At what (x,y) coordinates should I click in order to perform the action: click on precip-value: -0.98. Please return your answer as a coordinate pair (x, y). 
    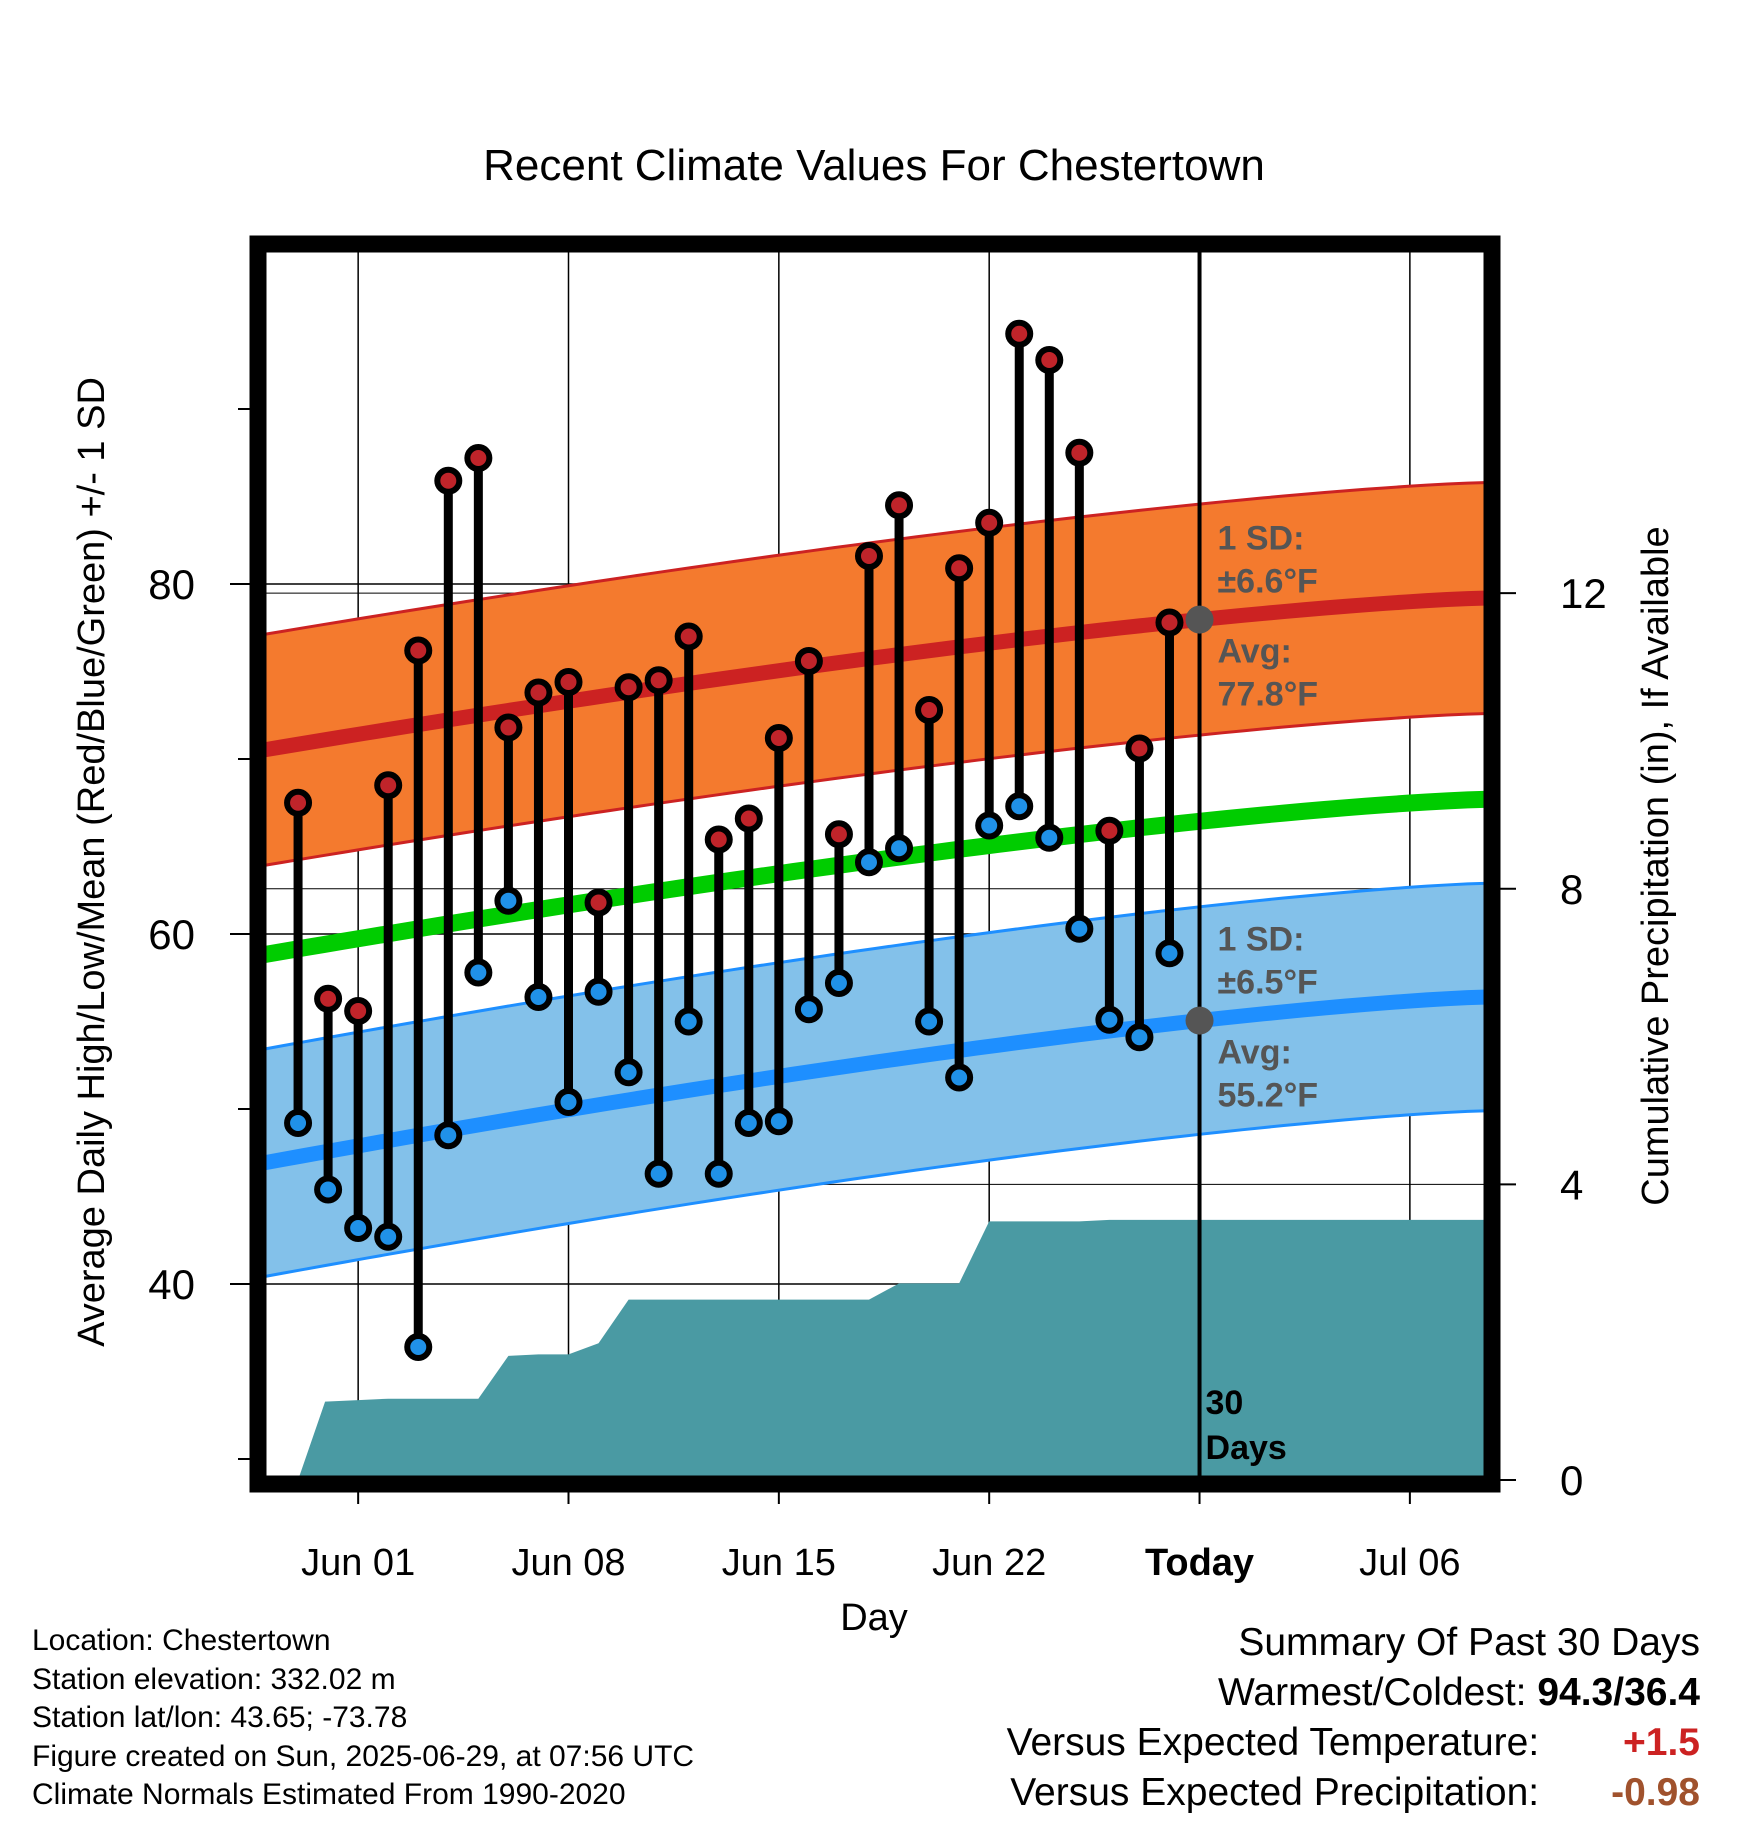
    Looking at the image, I should click on (1655, 1792).